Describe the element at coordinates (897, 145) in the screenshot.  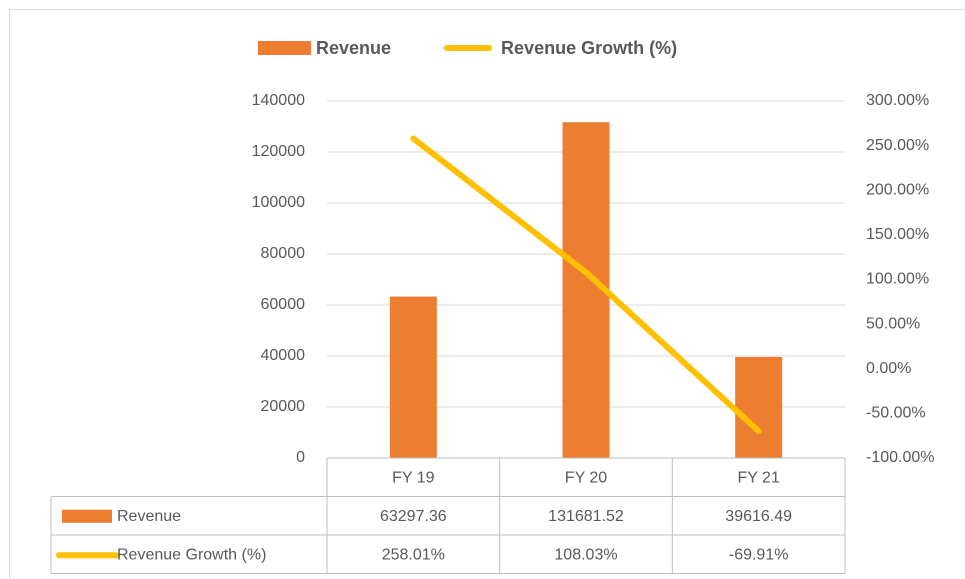
I see `y2-tick-label: 250.00%` at that location.